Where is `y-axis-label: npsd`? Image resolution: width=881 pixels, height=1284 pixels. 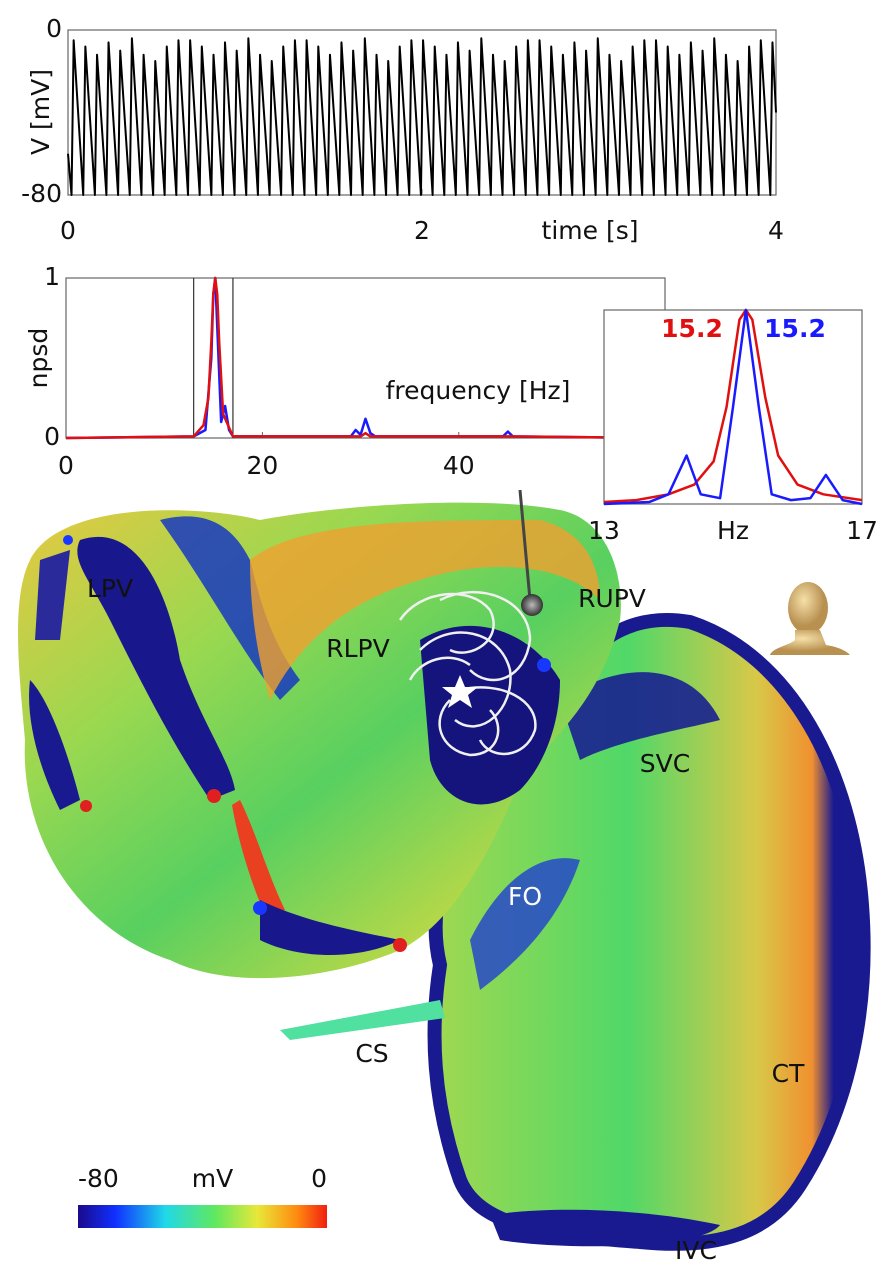
y-axis-label: npsd is located at coordinates (38, 358).